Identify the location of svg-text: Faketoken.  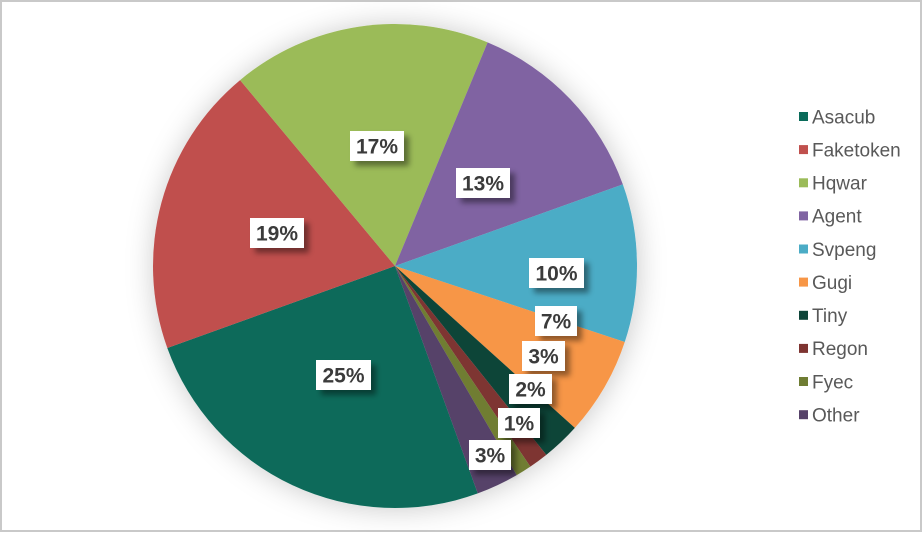
(856, 150).